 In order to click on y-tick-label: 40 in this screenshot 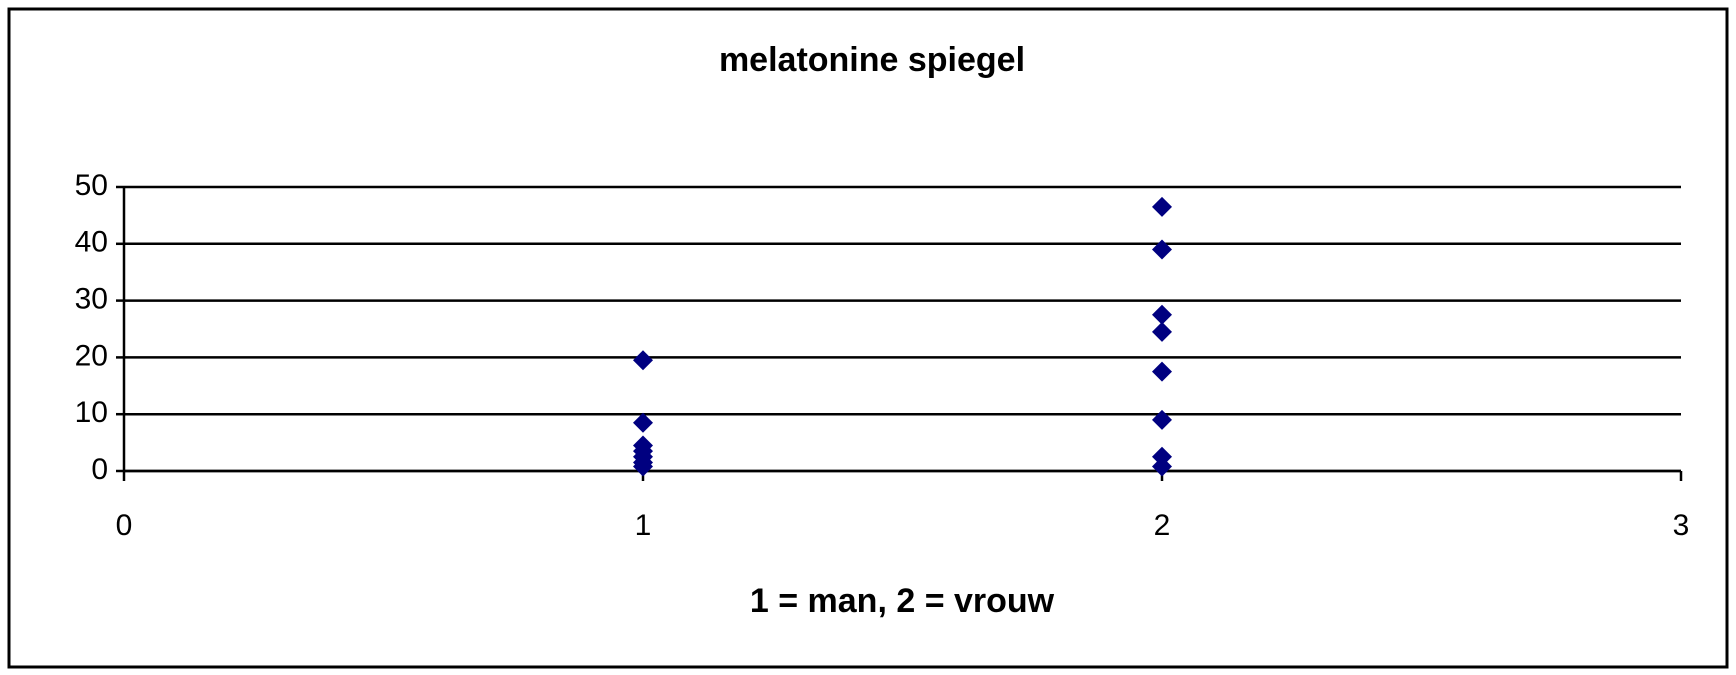, I will do `click(91, 242)`.